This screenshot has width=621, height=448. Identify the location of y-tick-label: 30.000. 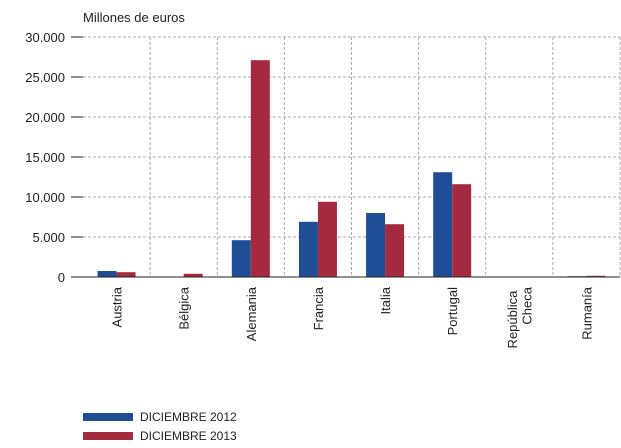
(45, 37).